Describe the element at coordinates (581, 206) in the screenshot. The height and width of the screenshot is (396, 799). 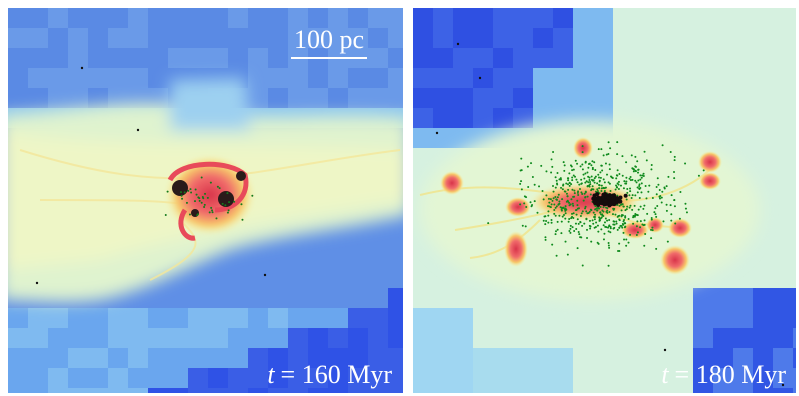
I see `clumps` at that location.